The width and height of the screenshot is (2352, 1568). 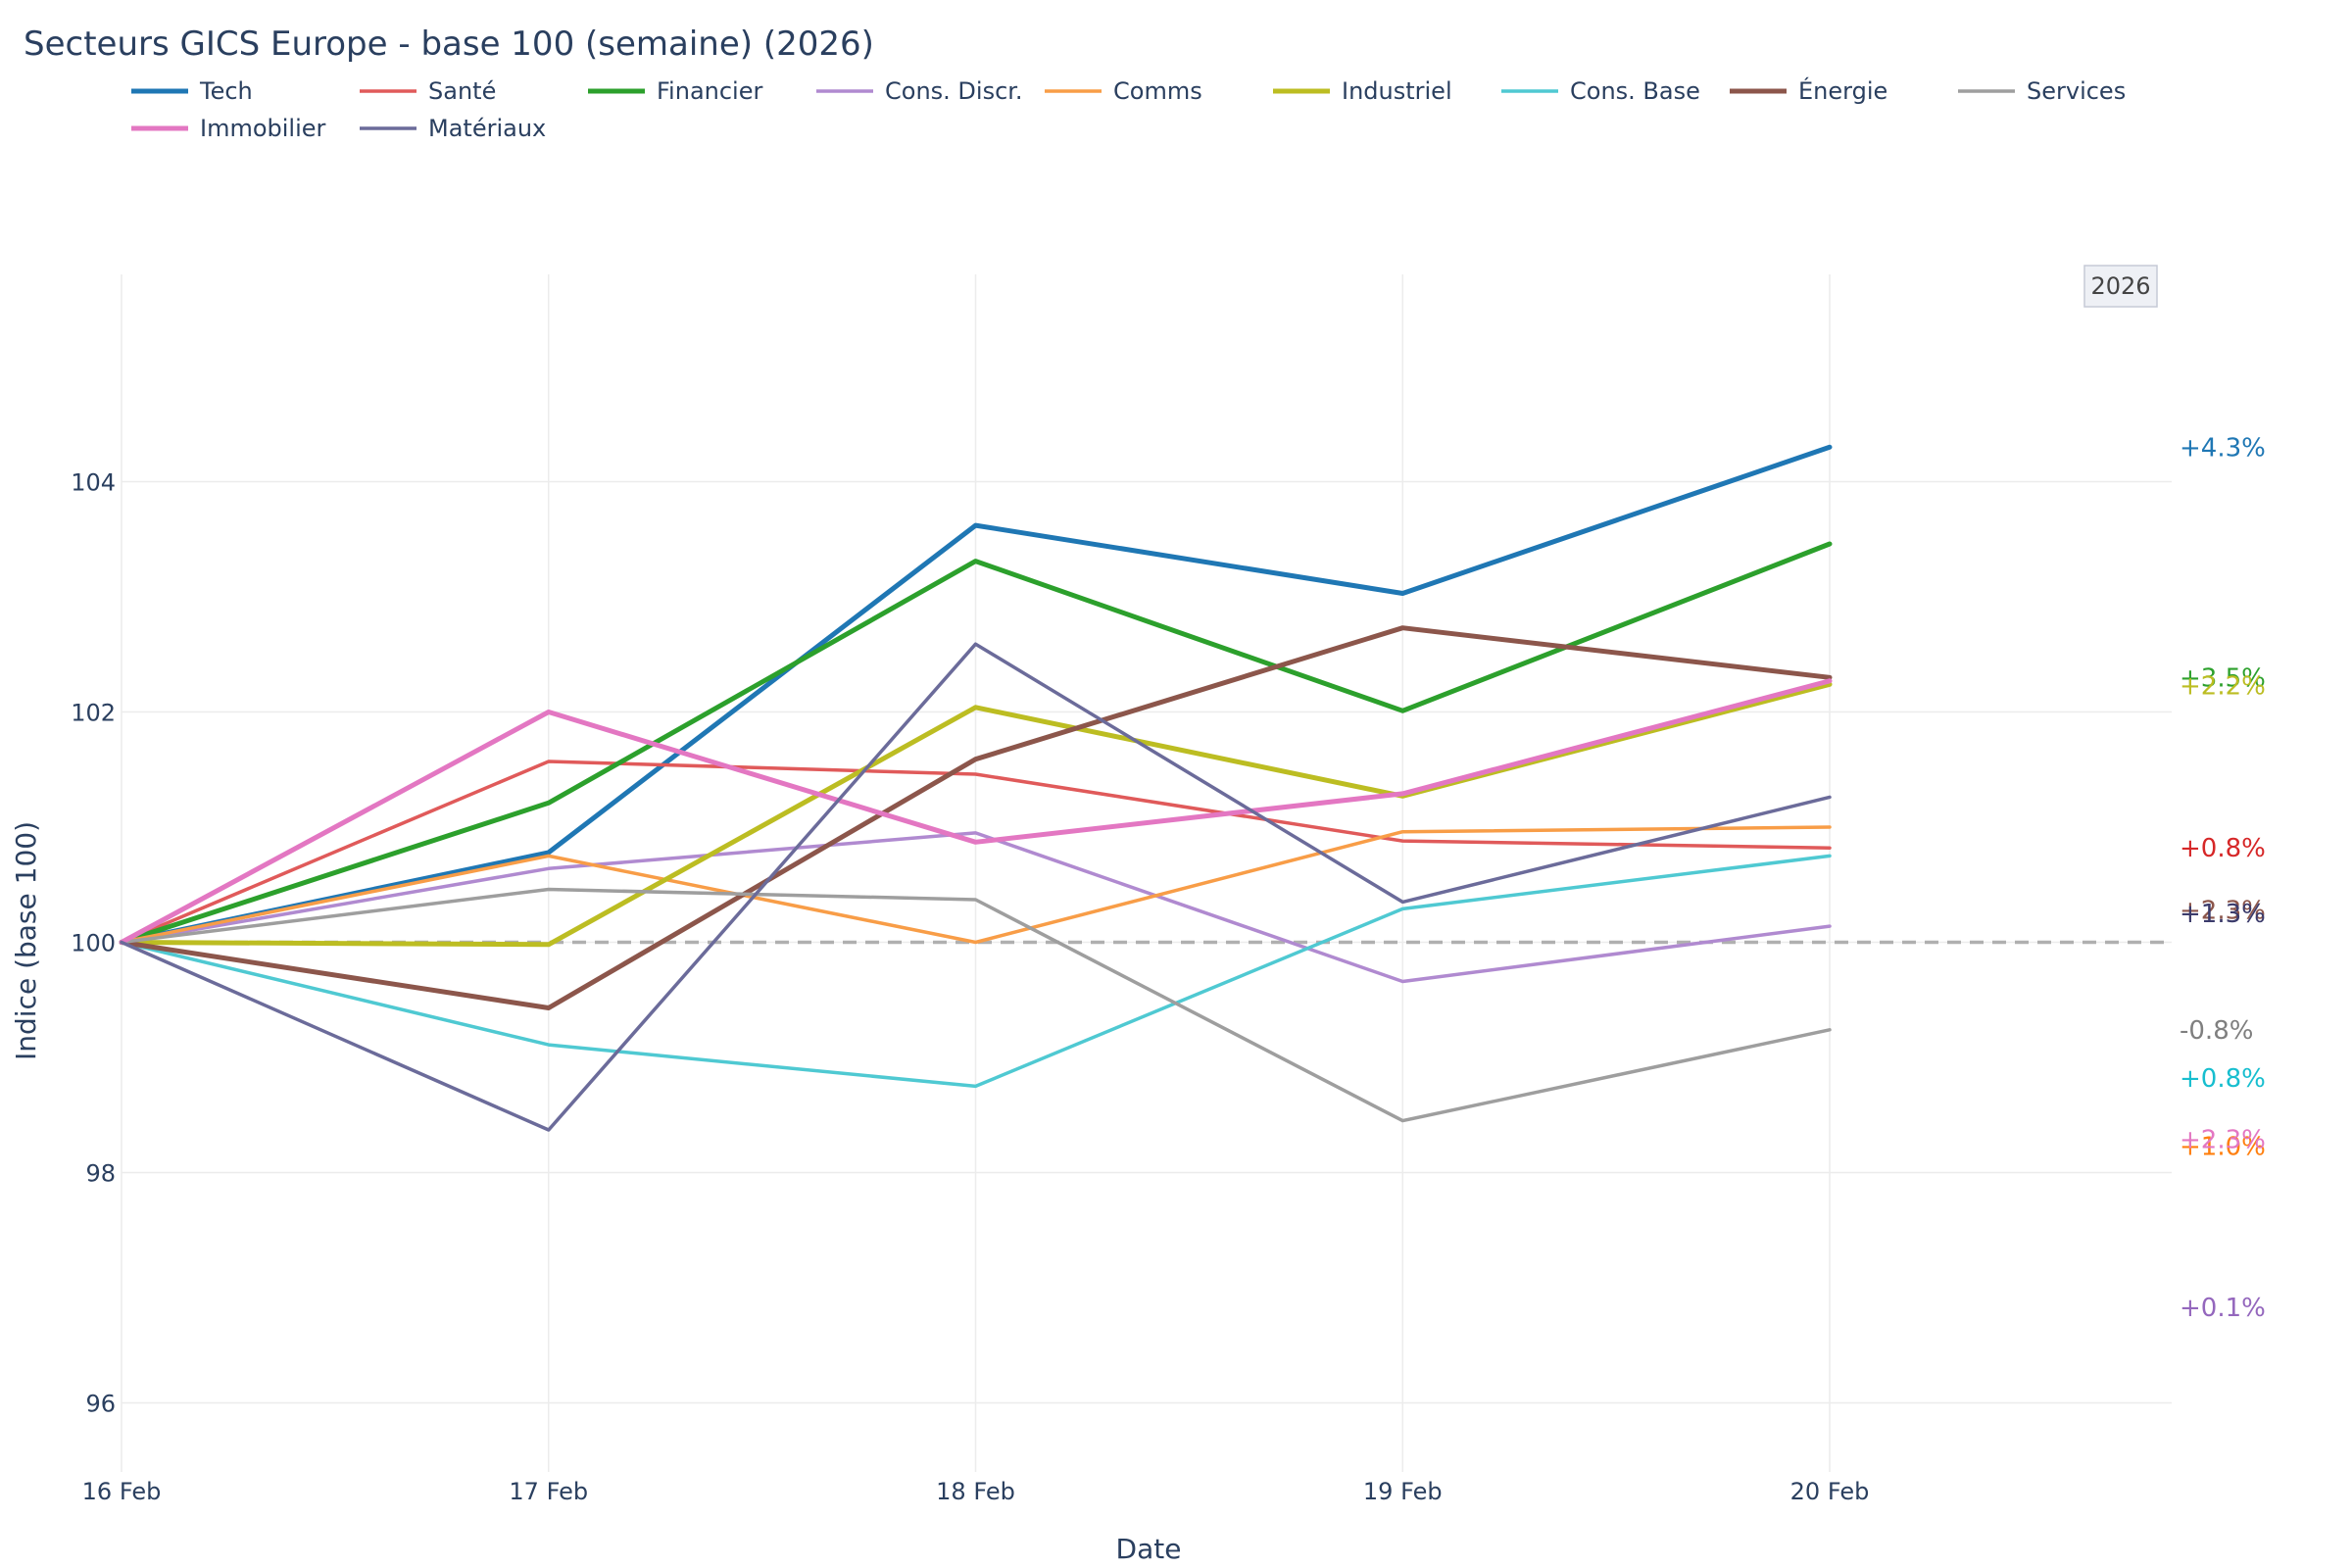 I want to click on y-axis-title: Indice (base 100), so click(x=26, y=940).